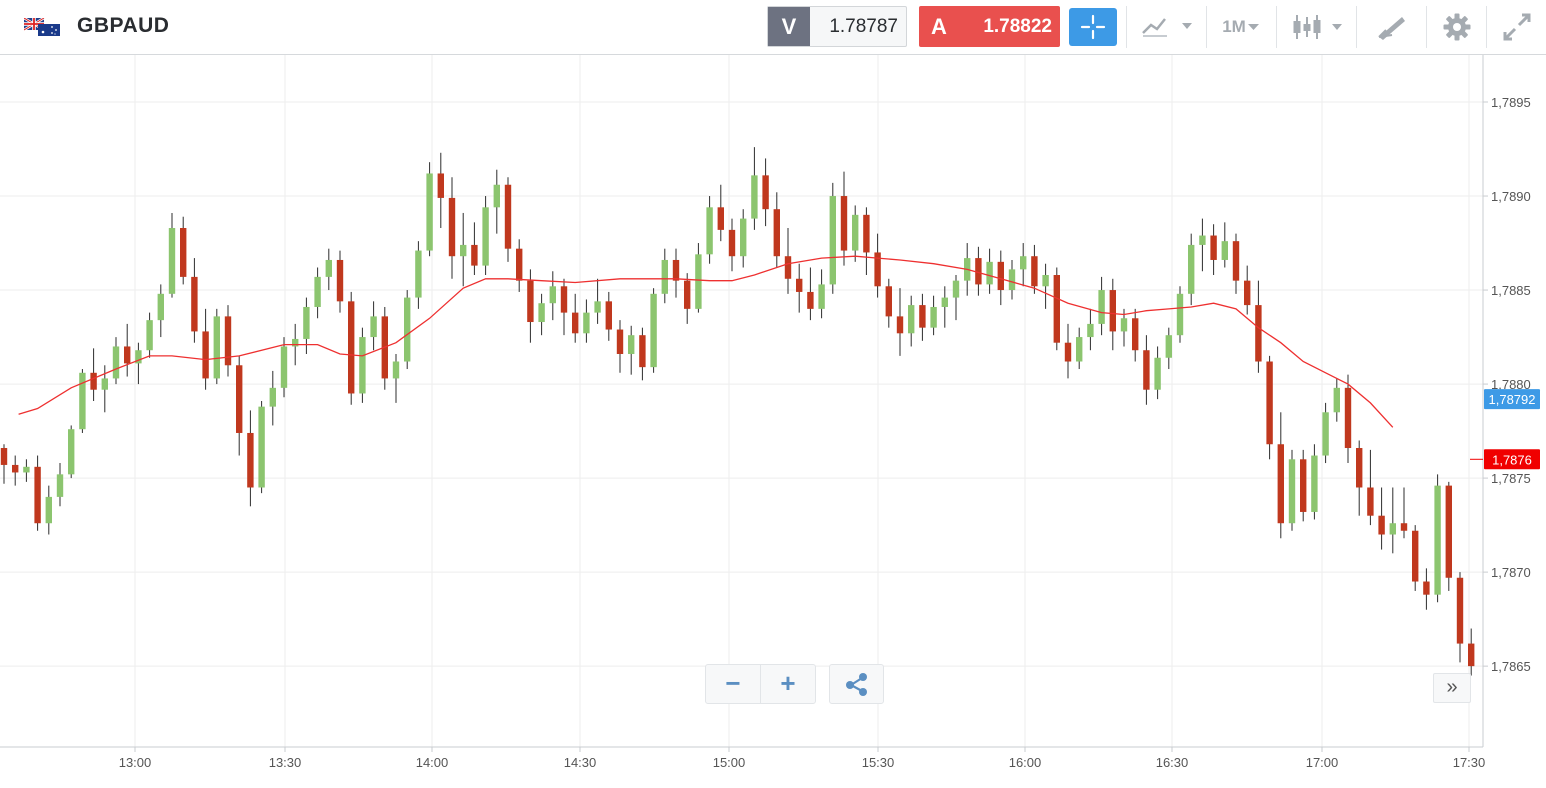  I want to click on flag-uk-au-icon, so click(42, 27).